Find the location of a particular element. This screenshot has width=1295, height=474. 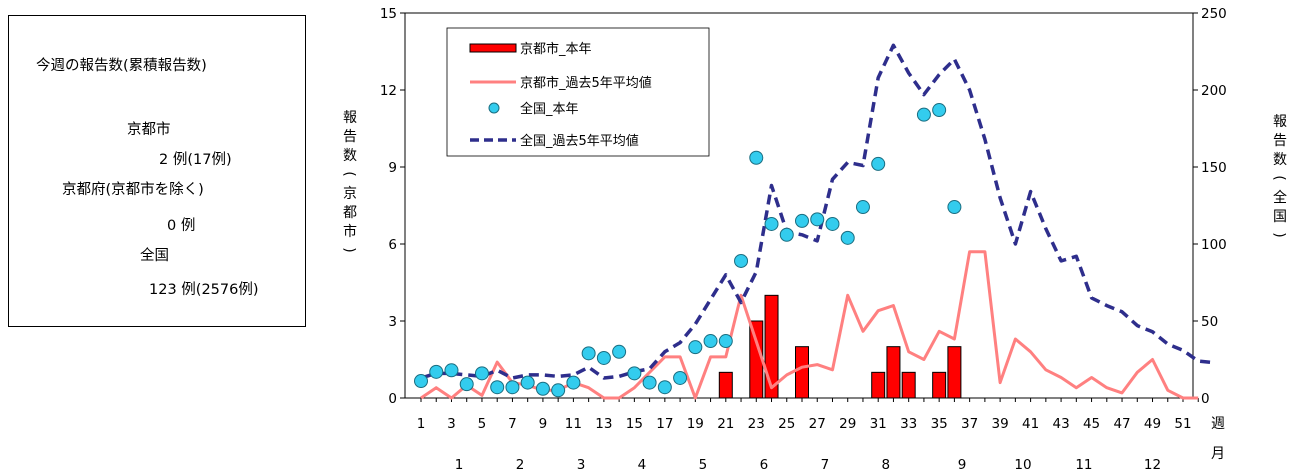

x-week-tick-label: 1 is located at coordinates (421, 424).